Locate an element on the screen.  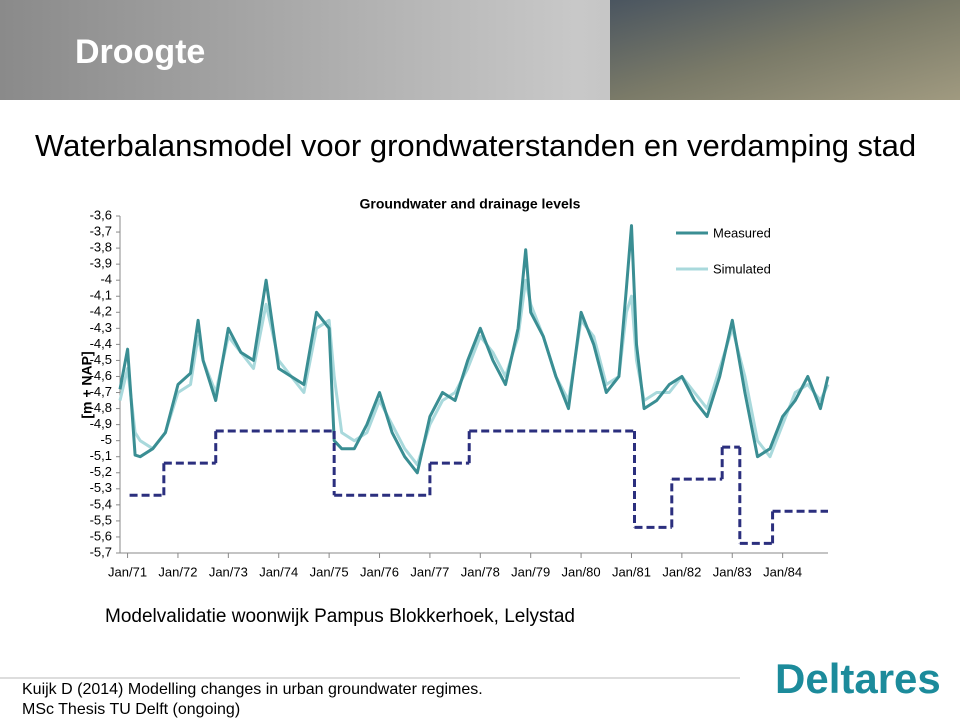
y-tick-label: -3,8 is located at coordinates (101, 247).